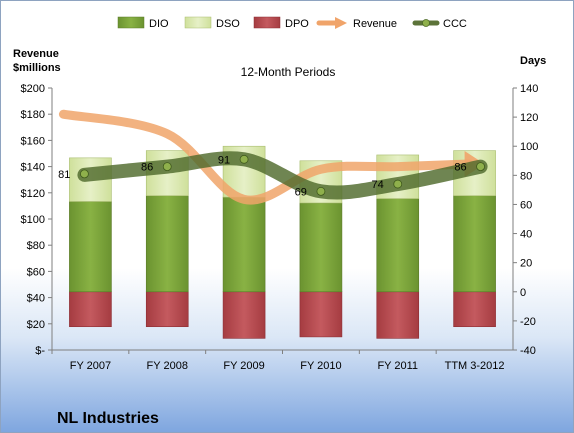 Image resolution: width=574 pixels, height=433 pixels. I want to click on x-tick-label: FY 2007, so click(90, 366).